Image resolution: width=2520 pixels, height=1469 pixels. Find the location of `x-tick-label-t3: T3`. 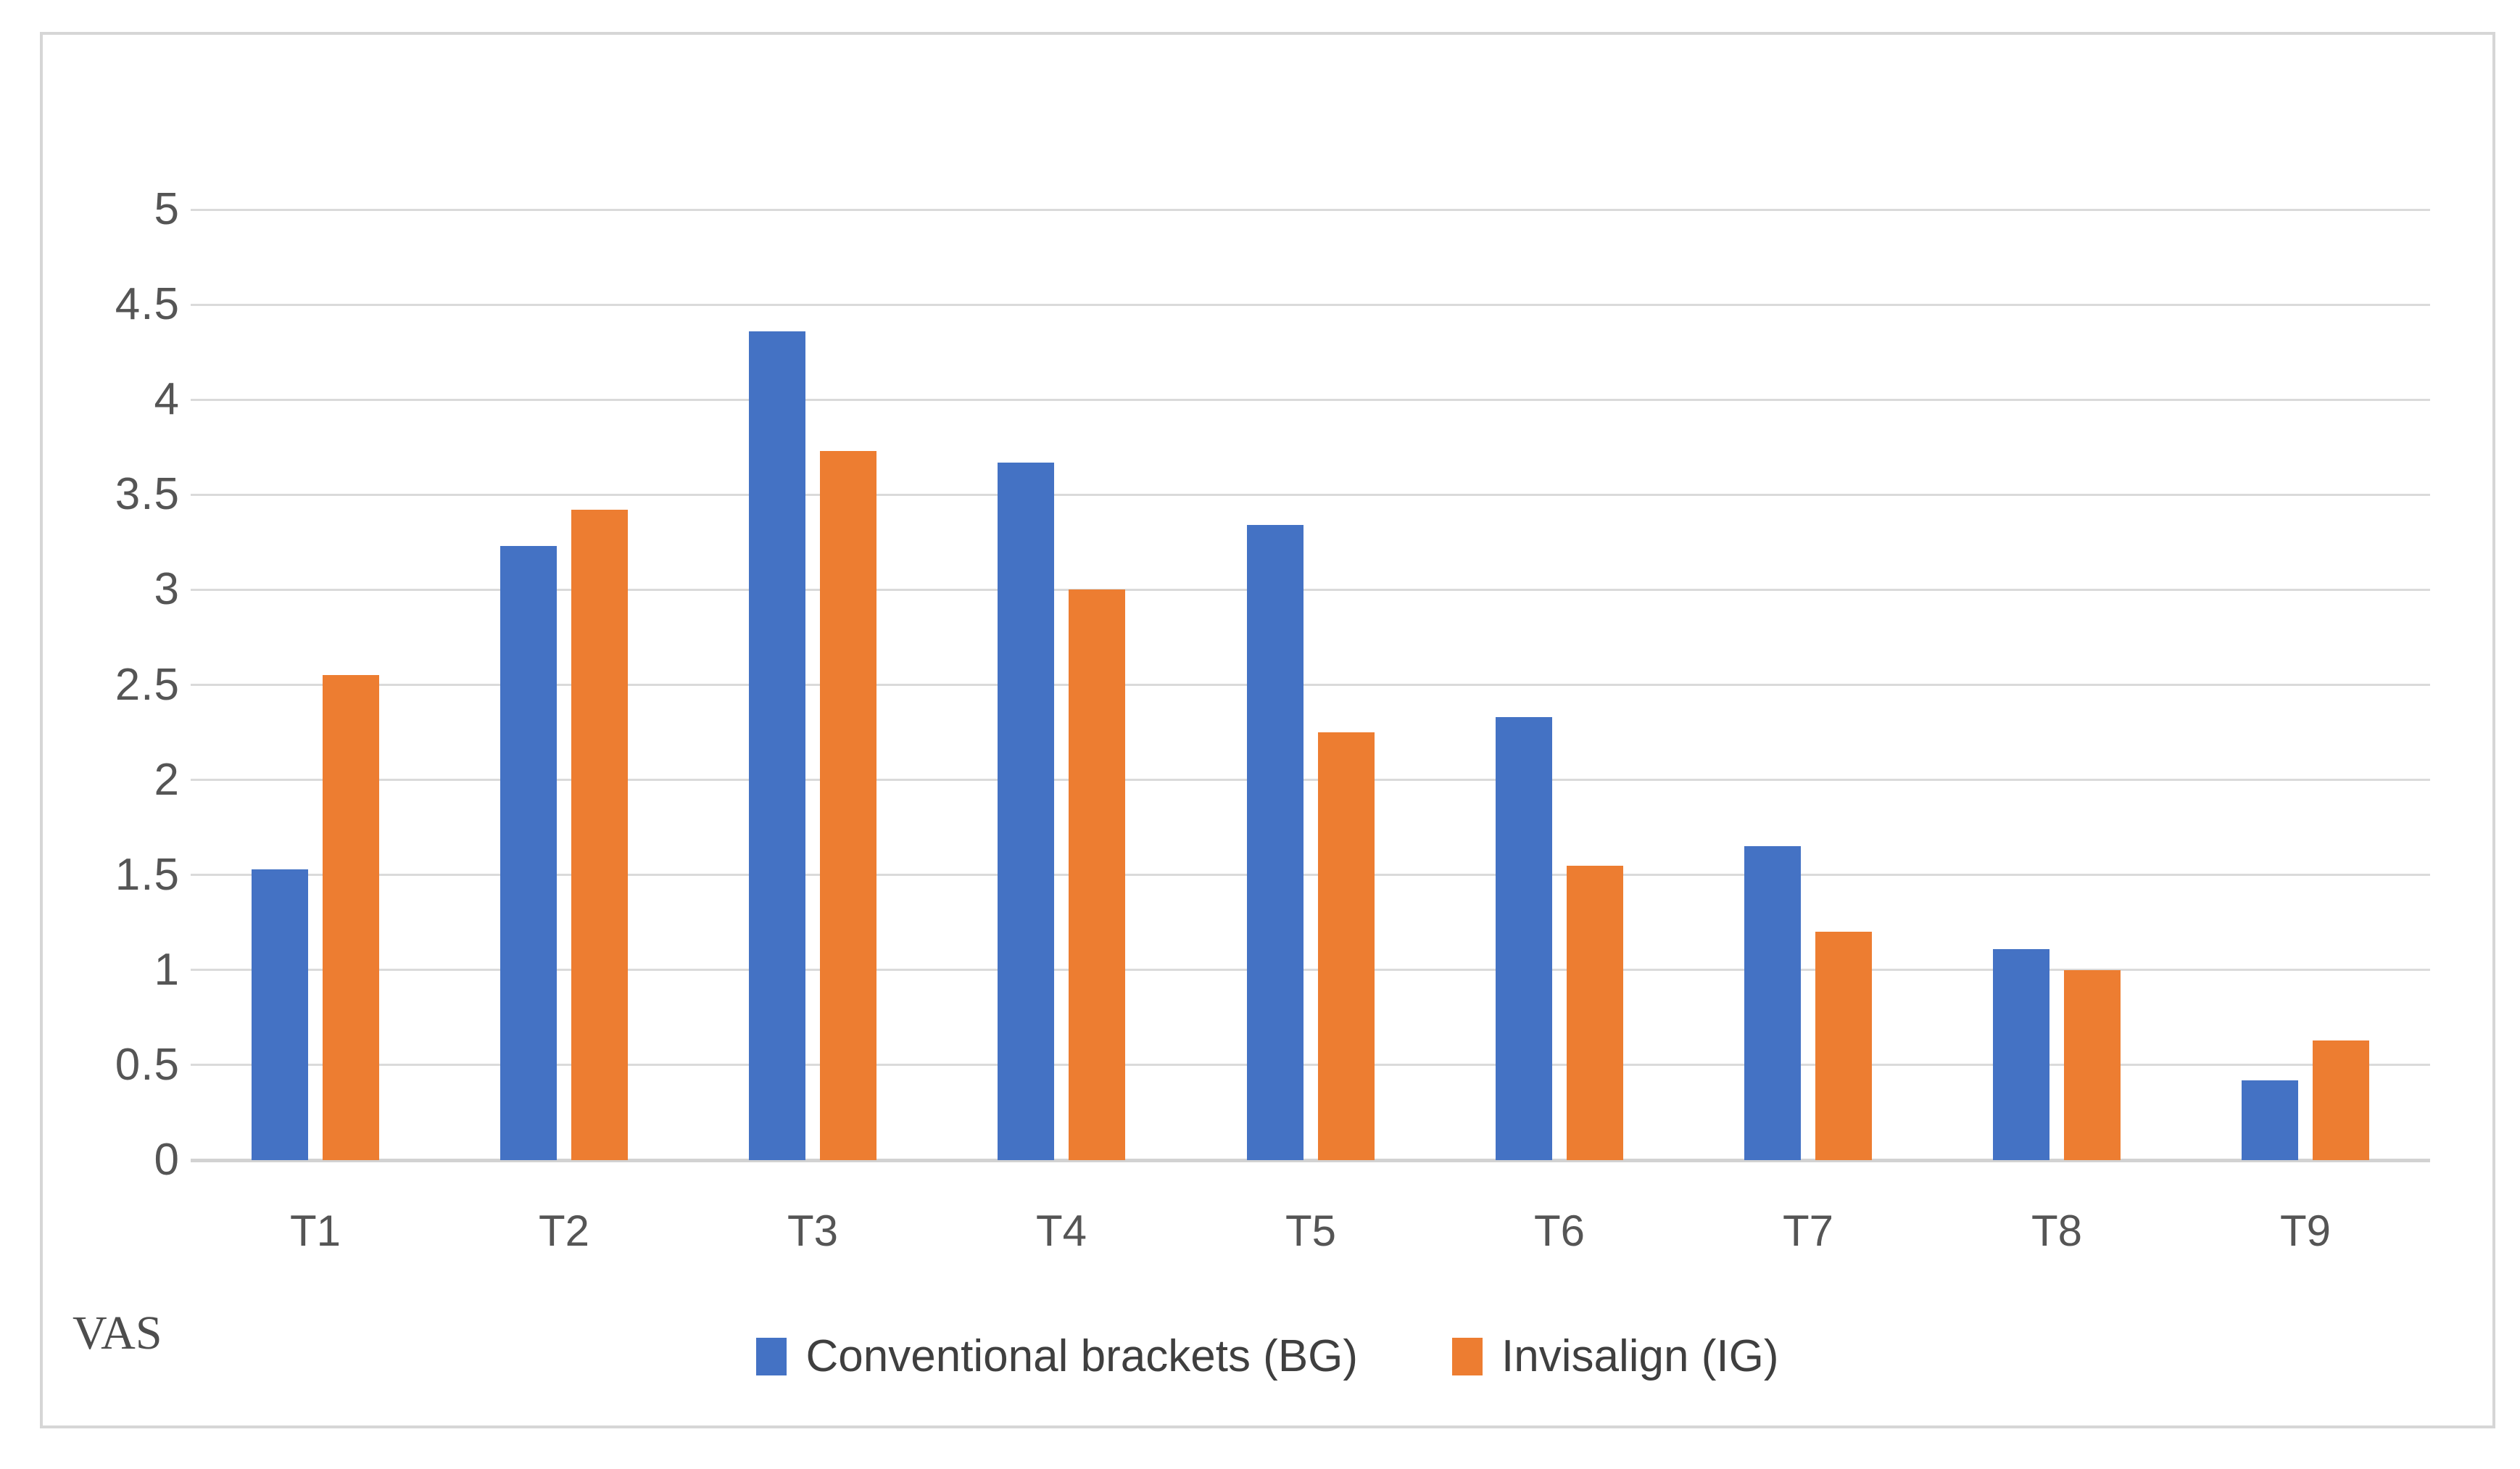

x-tick-label-t3: T3 is located at coordinates (813, 1231).